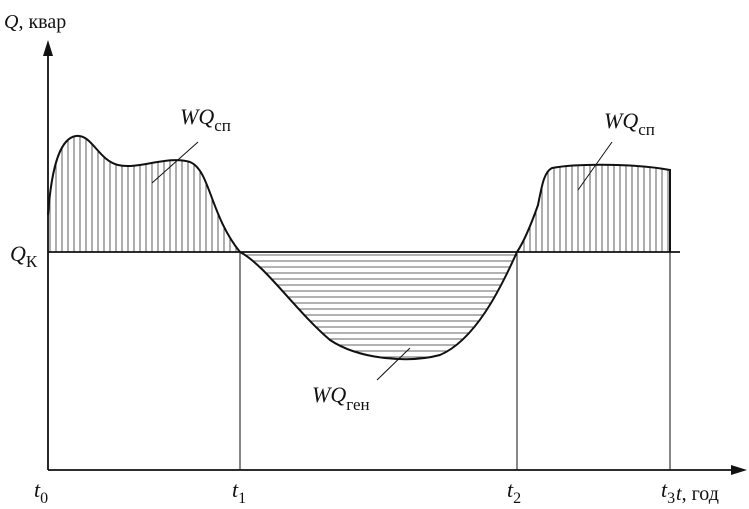 This screenshot has width=749, height=509. Describe the element at coordinates (514, 492) in the screenshot. I see `tick-label-t2: t2` at that location.